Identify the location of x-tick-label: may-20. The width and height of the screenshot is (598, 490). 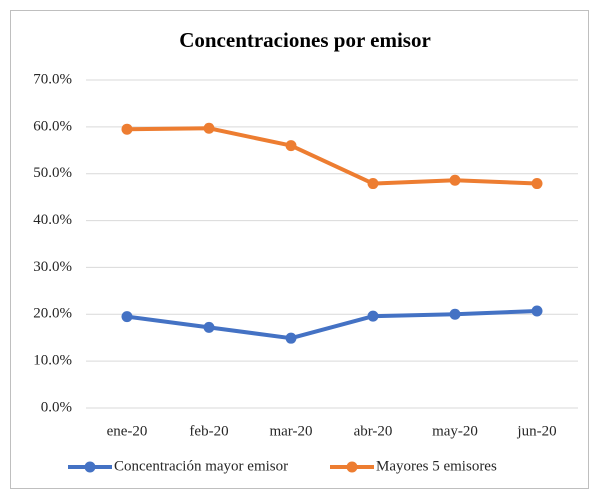
(455, 431).